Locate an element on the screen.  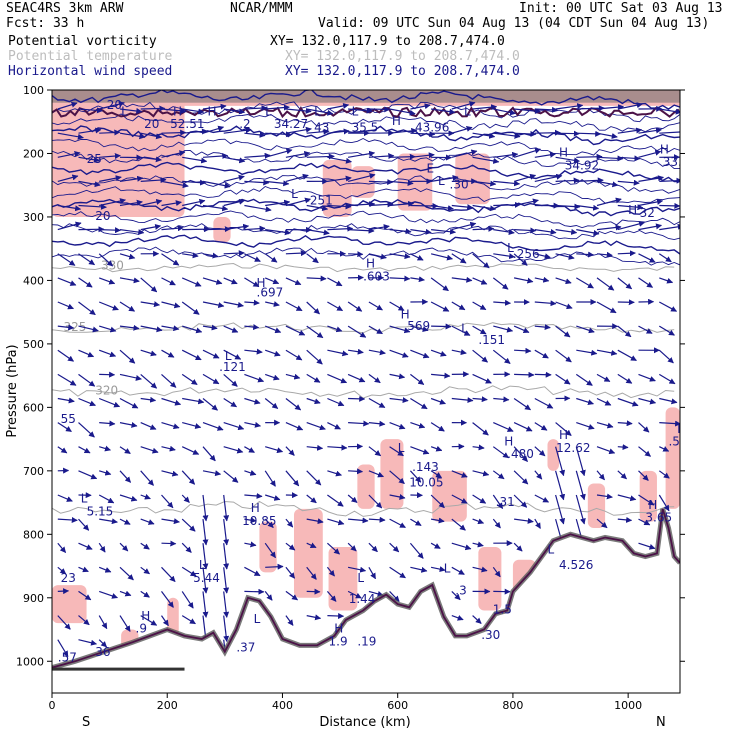
contour-annotation: 23 is located at coordinates (68, 578).